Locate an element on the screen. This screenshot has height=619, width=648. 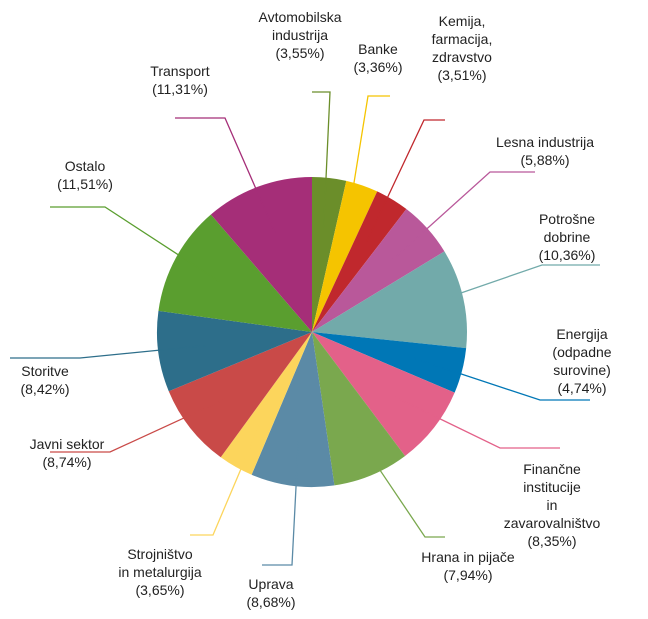
value-label: (8,35%) is located at coordinates (552, 541).